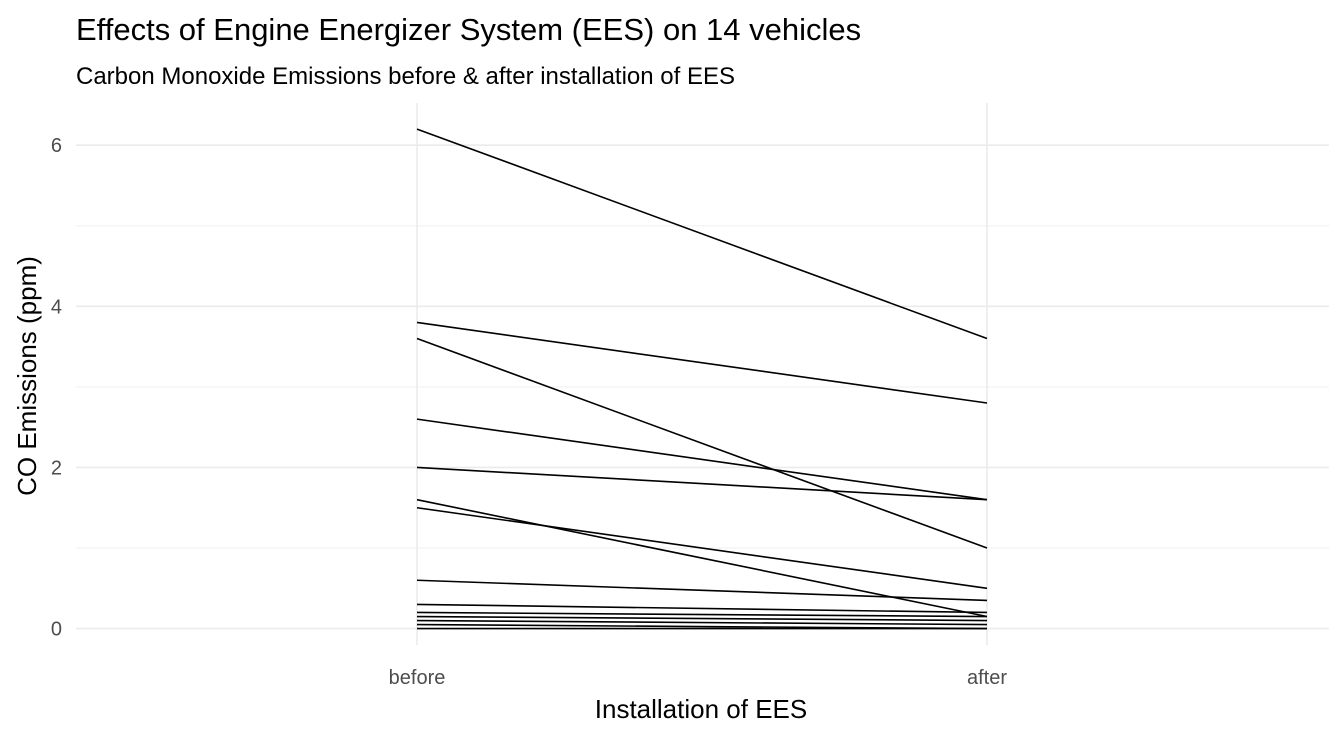 Image resolution: width=1344 pixels, height=739 pixels. Describe the element at coordinates (701, 709) in the screenshot. I see `x-axis-title: Installation of EES` at that location.